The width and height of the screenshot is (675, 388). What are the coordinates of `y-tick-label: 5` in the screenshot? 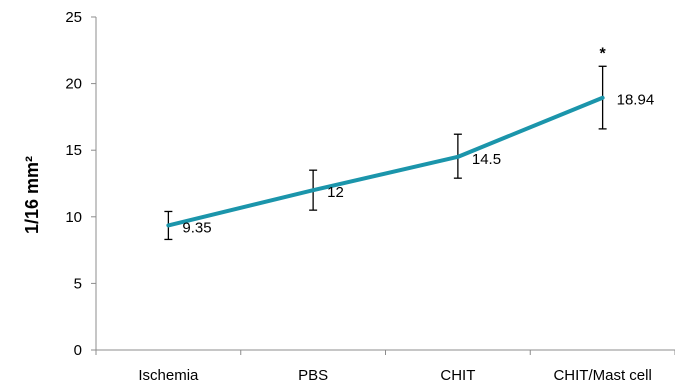 It's located at (78, 283).